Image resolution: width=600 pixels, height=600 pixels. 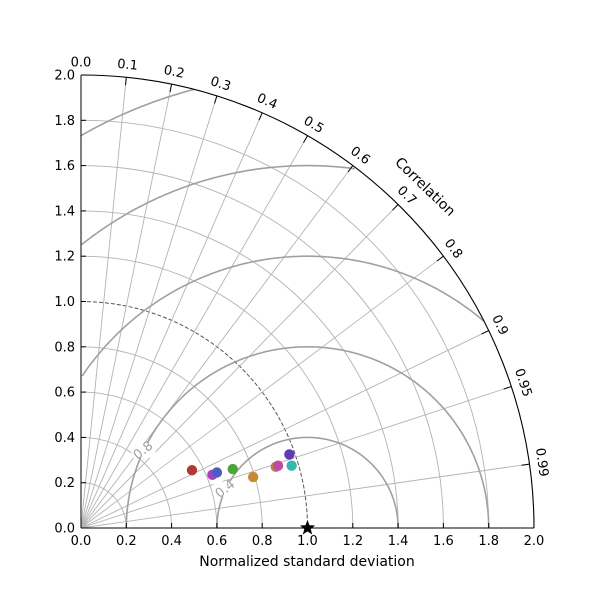 What do you see at coordinates (251, 492) in the screenshot?
I see `data-point-layer` at bounding box center [251, 492].